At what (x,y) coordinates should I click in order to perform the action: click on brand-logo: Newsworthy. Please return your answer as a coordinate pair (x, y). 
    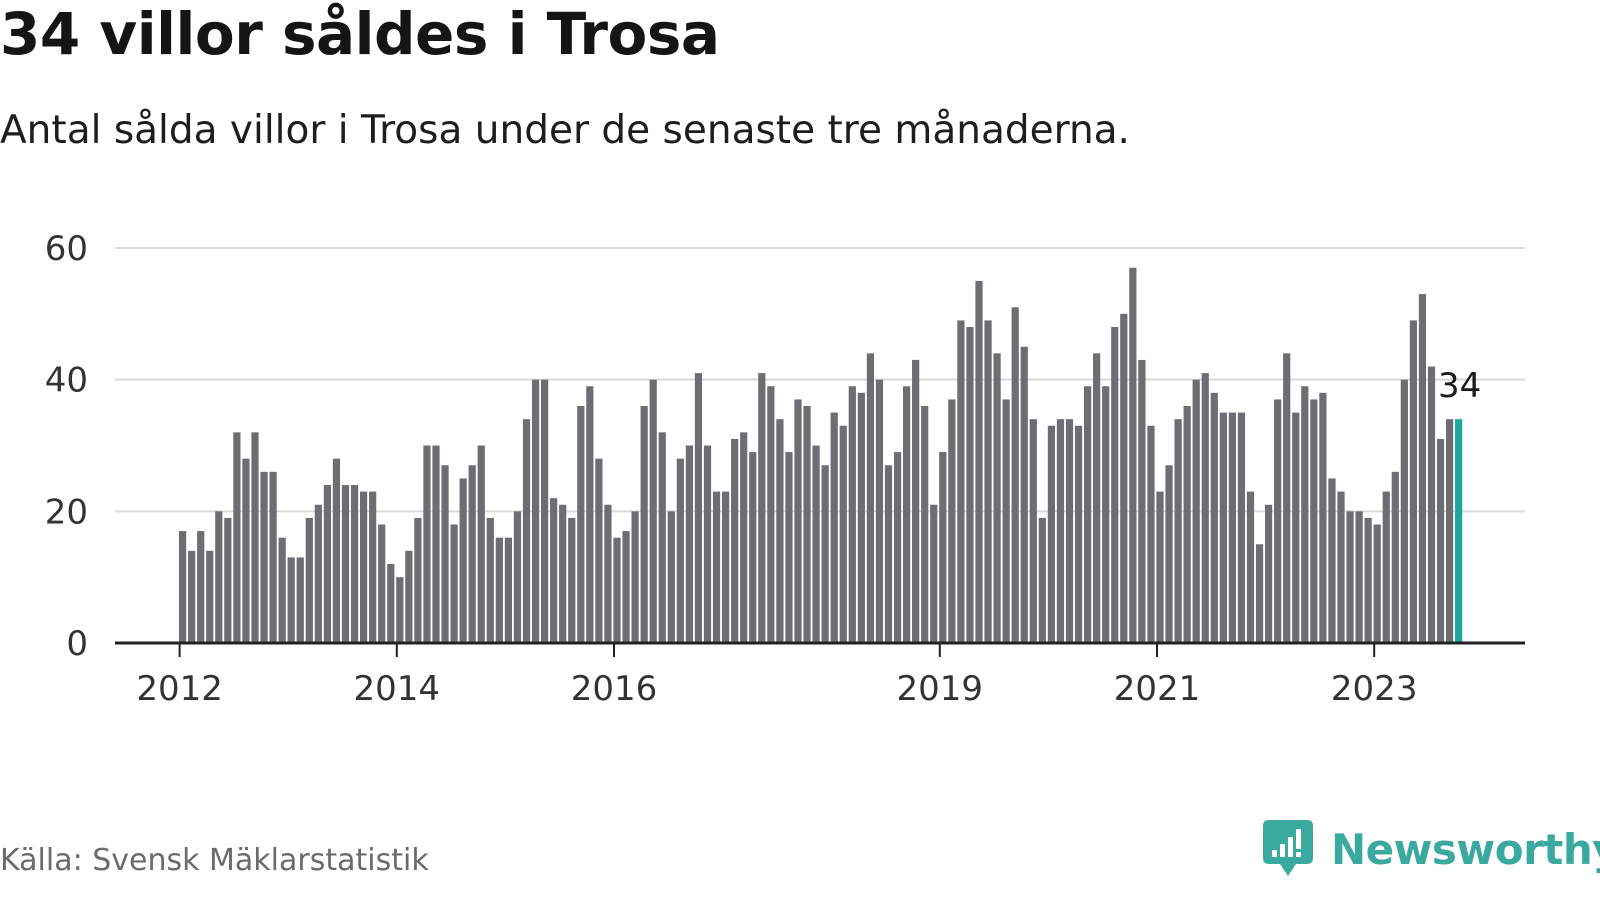
    Looking at the image, I should click on (1431, 849).